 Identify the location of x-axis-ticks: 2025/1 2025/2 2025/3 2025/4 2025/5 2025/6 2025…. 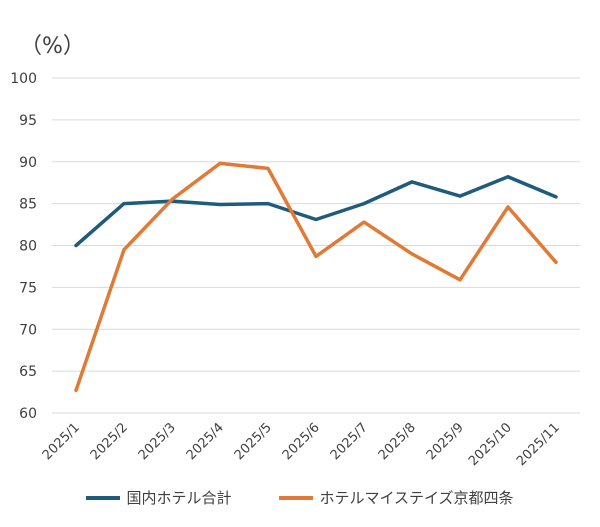
(301, 444).